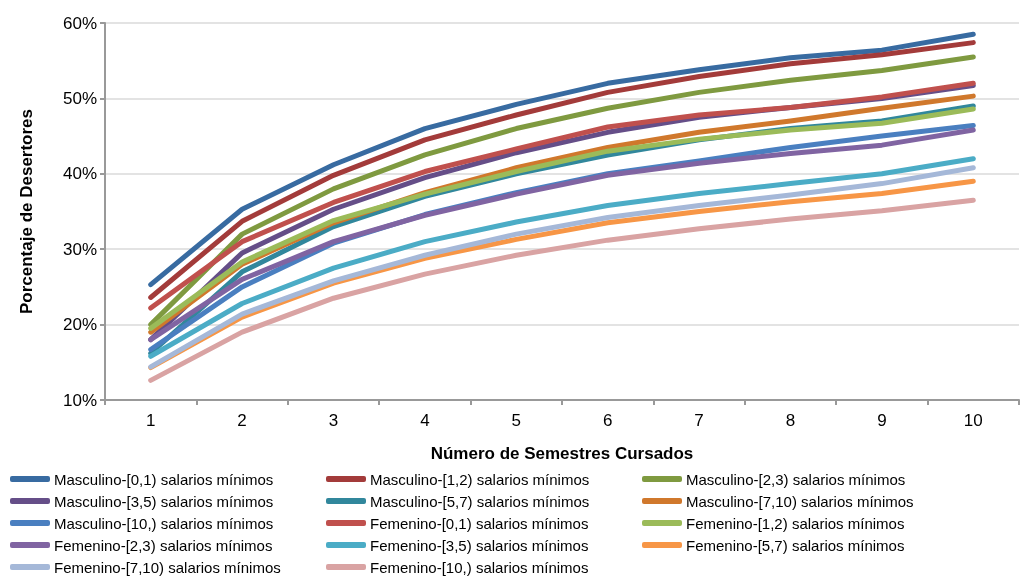 This screenshot has width=1031, height=580. Describe the element at coordinates (167, 567) in the screenshot. I see `legend-label: Femenino-[7,10) salarios mínimos` at that location.